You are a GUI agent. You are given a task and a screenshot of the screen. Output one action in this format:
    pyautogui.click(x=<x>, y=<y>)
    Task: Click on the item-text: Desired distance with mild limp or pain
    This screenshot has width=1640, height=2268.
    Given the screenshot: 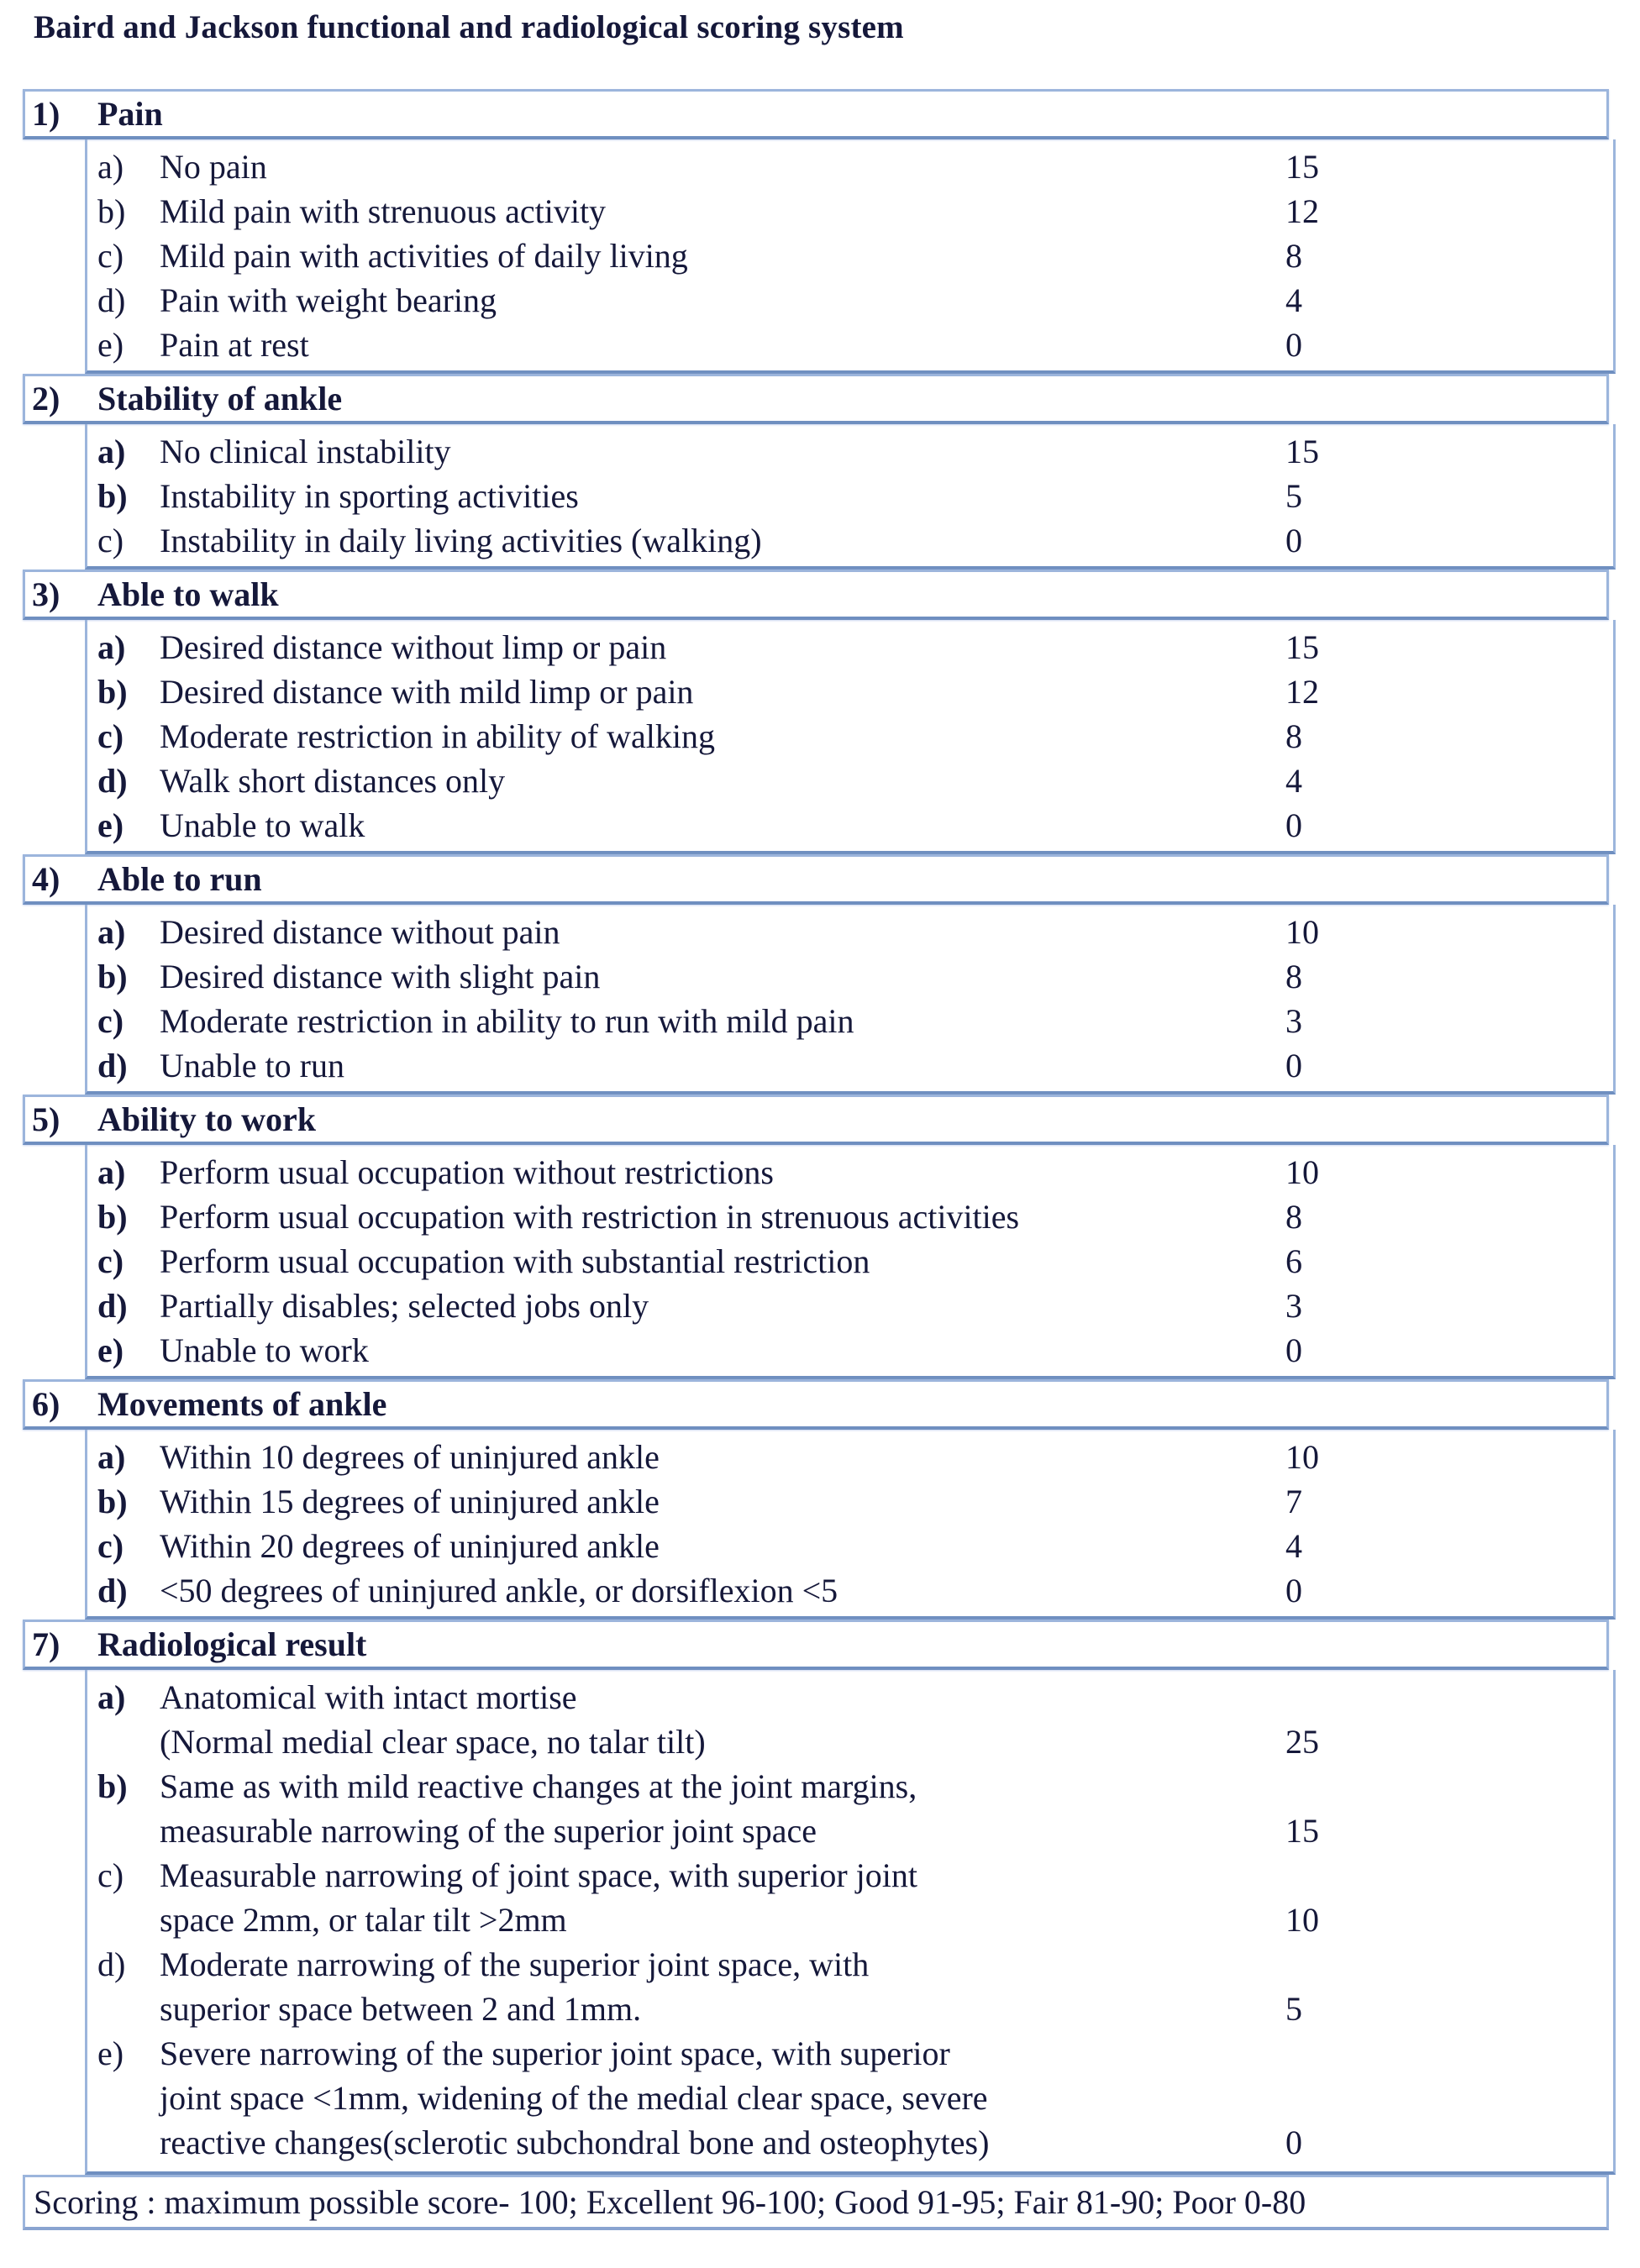 What is the action you would take?
    pyautogui.click(x=427, y=692)
    